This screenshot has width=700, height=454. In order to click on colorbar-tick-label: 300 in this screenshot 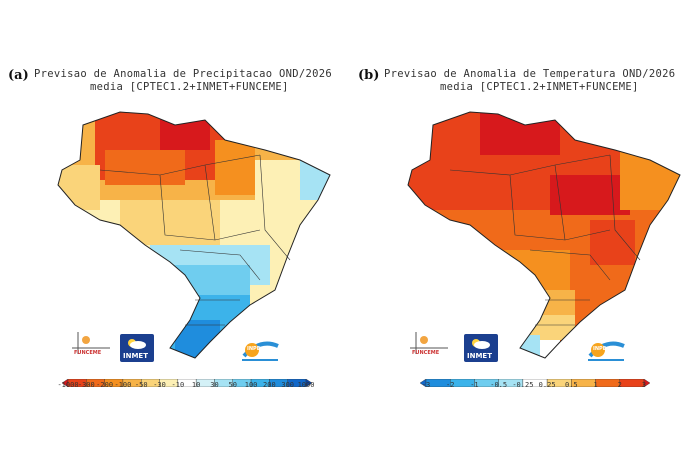, I will do `click(288, 385)`.